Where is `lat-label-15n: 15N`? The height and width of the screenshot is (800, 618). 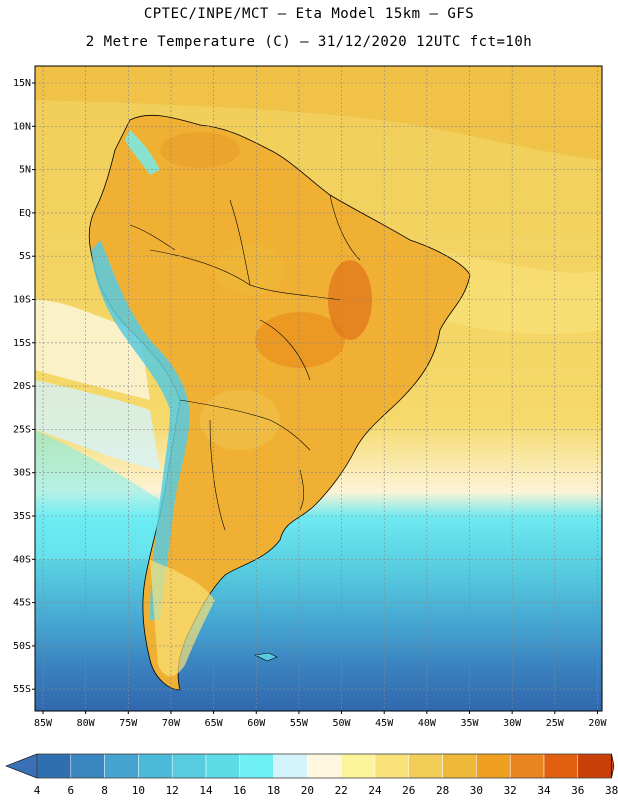
lat-label-15n: 15N is located at coordinates (22, 83).